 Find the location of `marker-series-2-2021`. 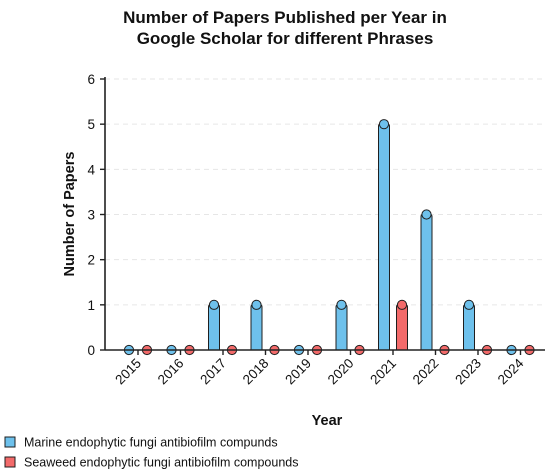

marker-series-2-2021 is located at coordinates (402, 304).